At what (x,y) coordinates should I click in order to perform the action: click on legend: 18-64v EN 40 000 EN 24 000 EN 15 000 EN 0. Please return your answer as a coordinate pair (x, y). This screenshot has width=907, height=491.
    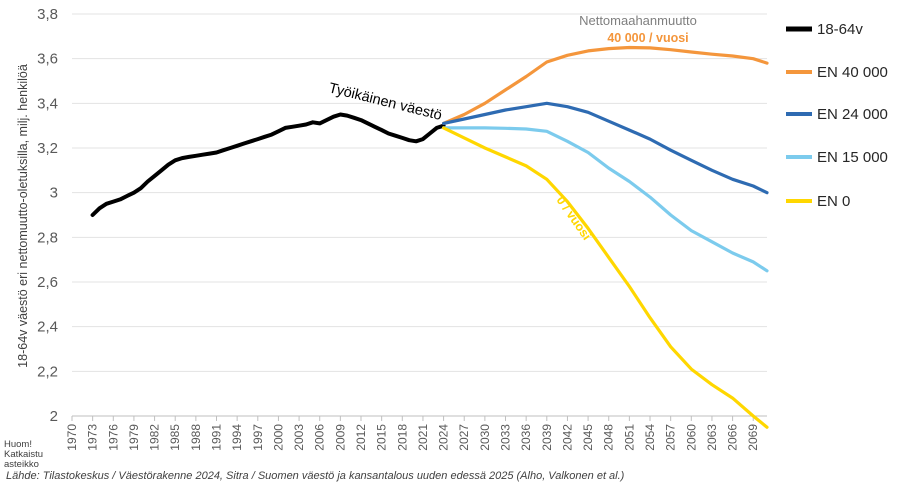
    Looking at the image, I should click on (837, 115).